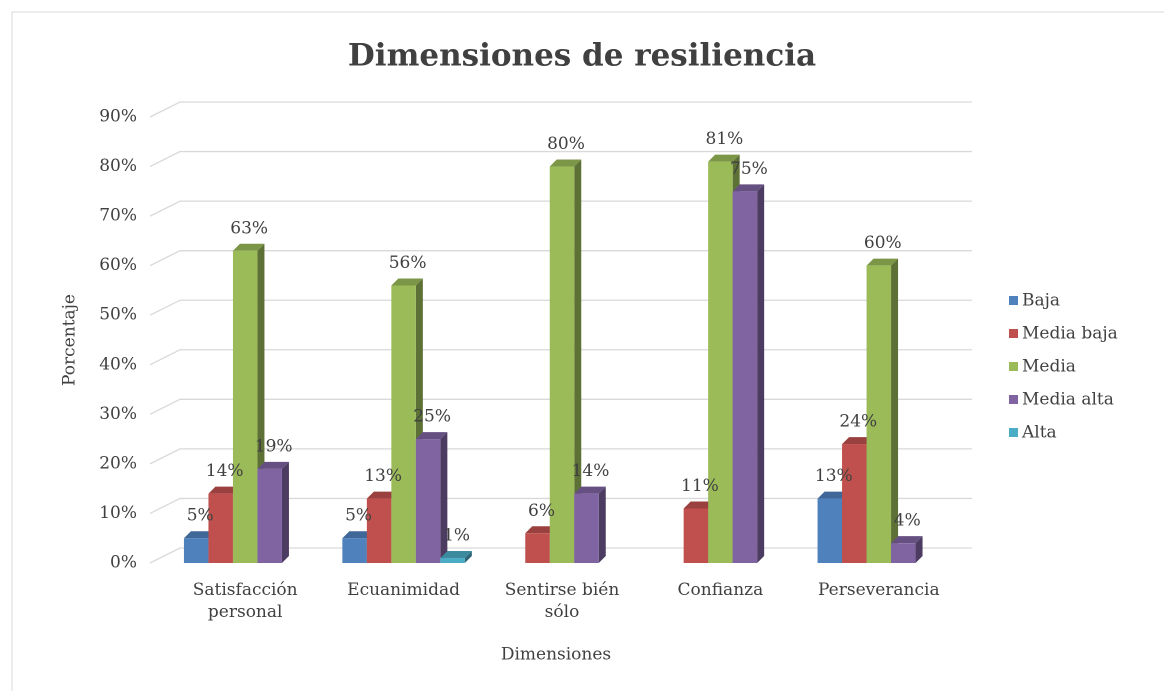 The image size is (1164, 691). Describe the element at coordinates (700, 486) in the screenshot. I see `data-label: 11%` at that location.